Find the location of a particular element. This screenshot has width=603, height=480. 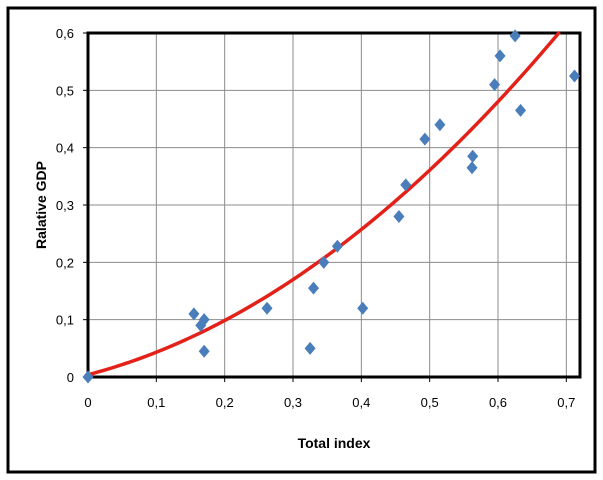

y-tick-label: 0,5 is located at coordinates (65, 90).